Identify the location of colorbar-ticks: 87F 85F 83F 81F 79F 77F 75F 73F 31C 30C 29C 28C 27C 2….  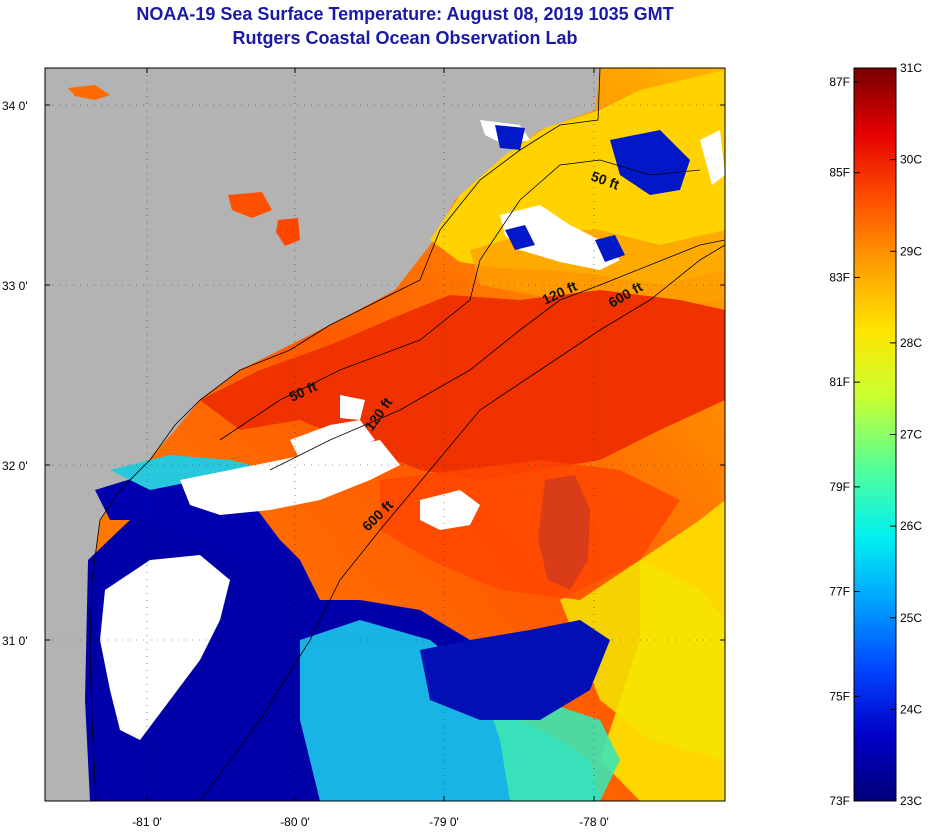
(875, 434).